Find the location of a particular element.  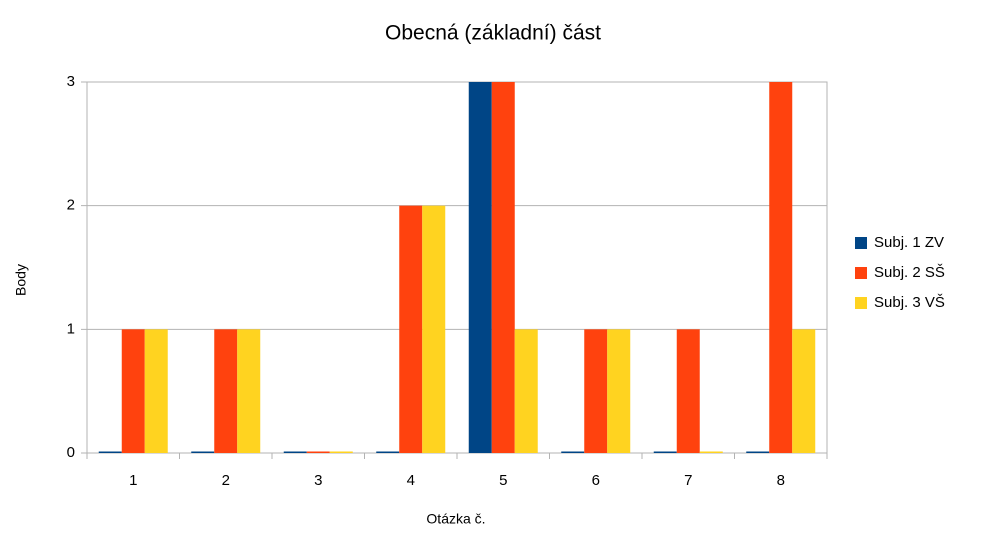

x-axis-label: Otázka č. is located at coordinates (455, 519).